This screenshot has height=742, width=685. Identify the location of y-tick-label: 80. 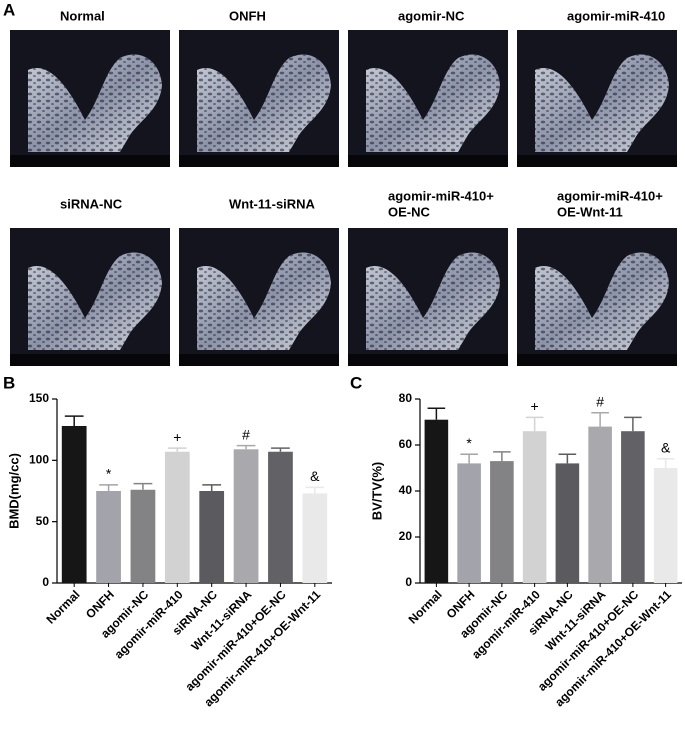
(406, 398).